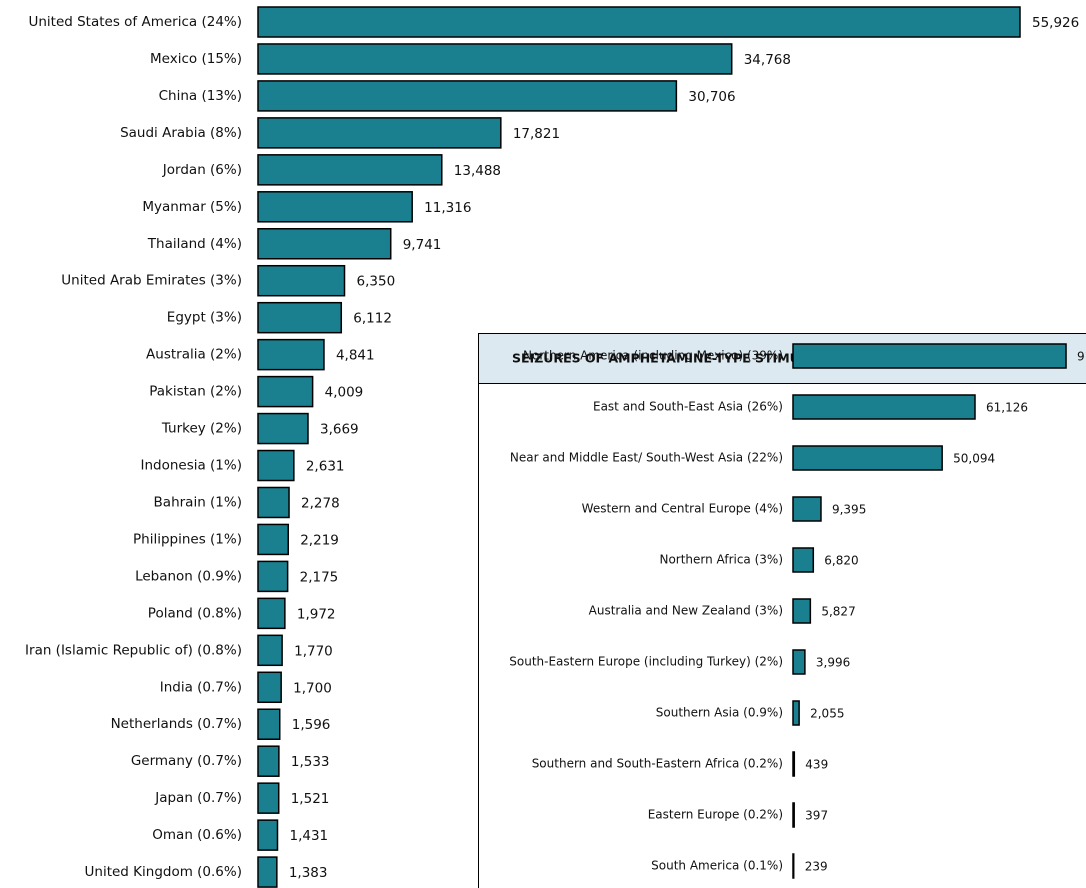  Describe the element at coordinates (133, 650) in the screenshot. I see `category-label: Iran (Islamic Republic of) (0.8%)` at that location.